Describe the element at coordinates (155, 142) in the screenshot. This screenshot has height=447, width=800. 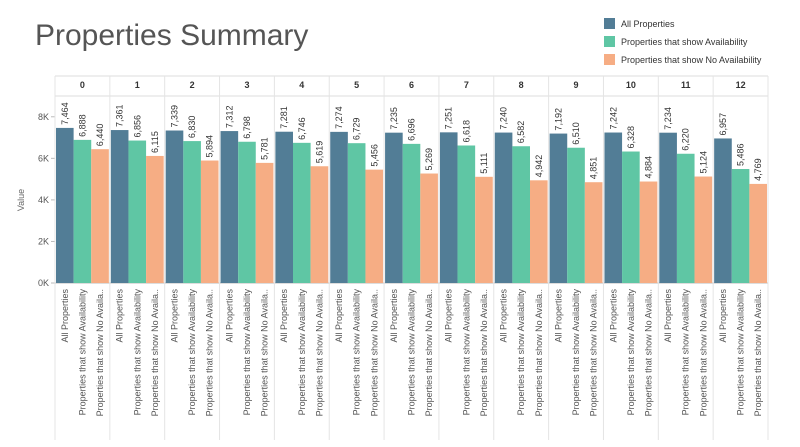
I see `data-label: 6,115` at that location.